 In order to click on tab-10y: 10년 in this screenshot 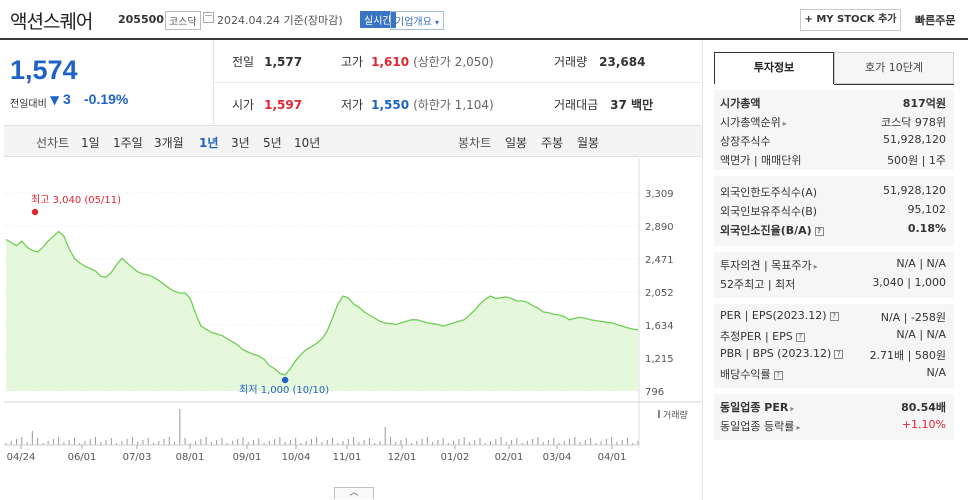, I will do `click(307, 143)`.